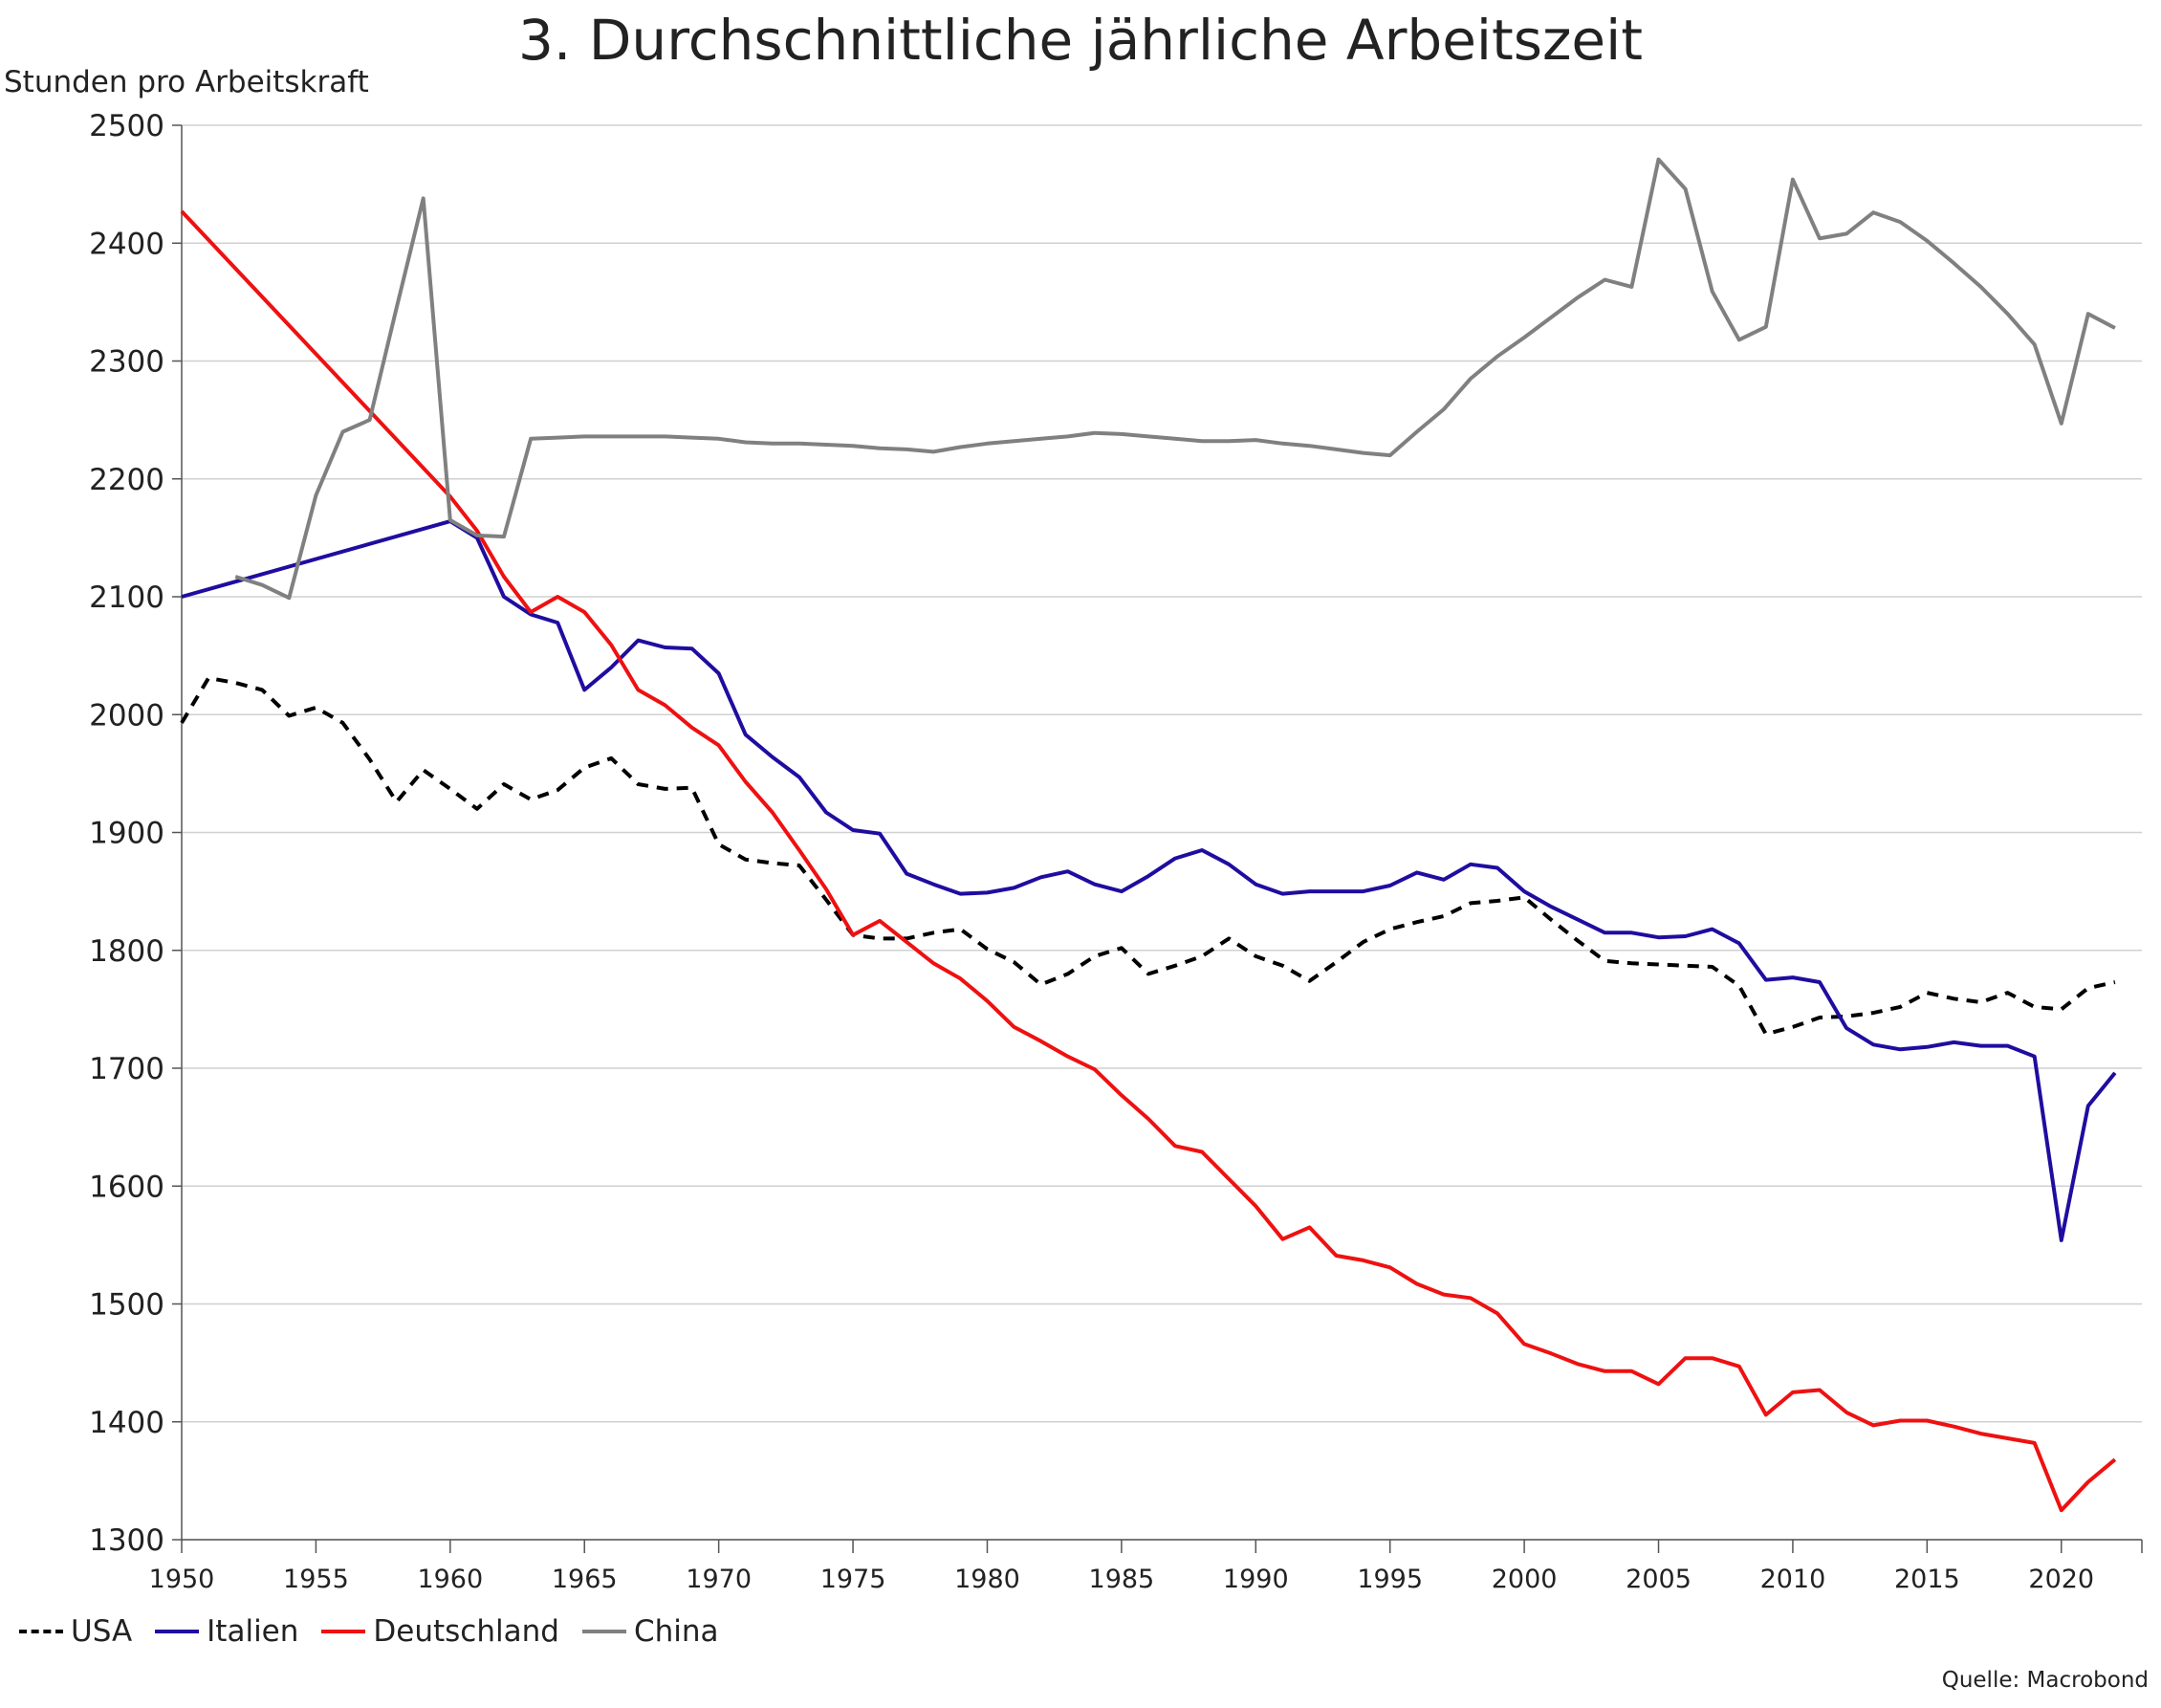 This screenshot has height=1708, width=2161. Describe the element at coordinates (126, 244) in the screenshot. I see `y-tick-label: 2400` at that location.